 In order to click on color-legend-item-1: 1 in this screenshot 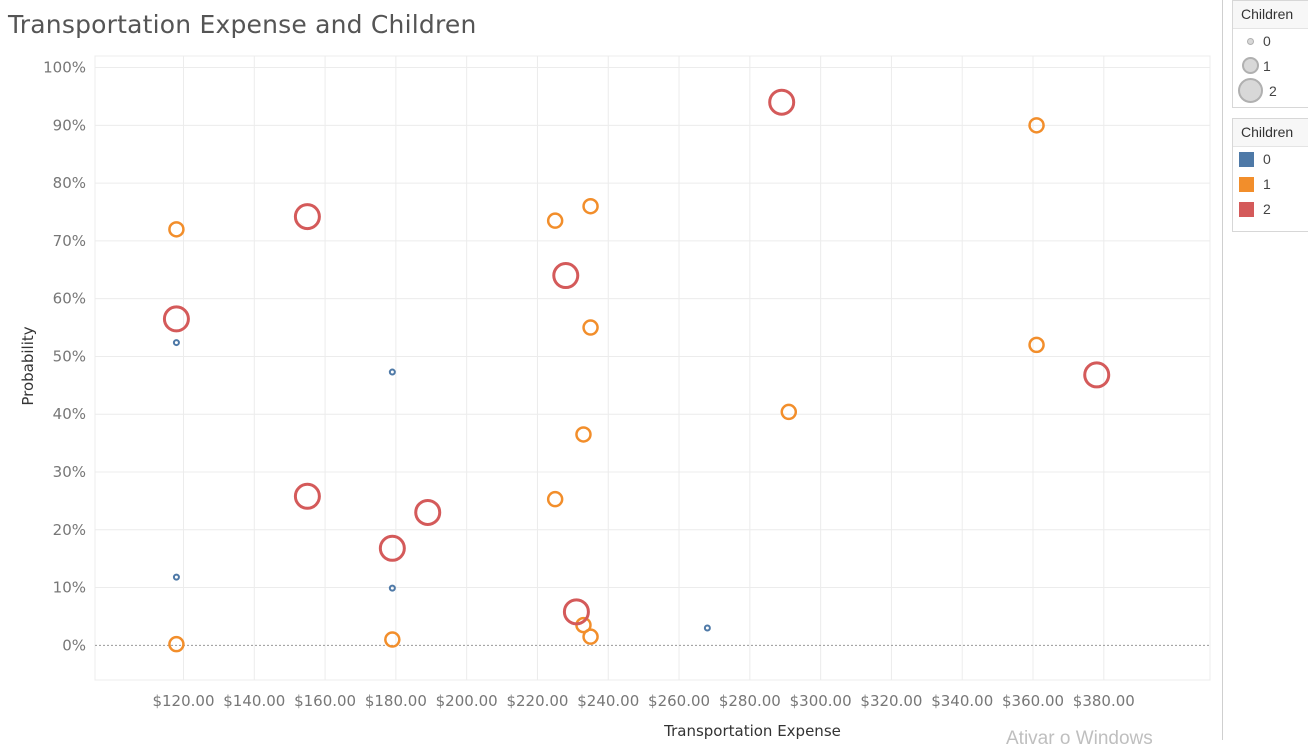, I will do `click(1270, 184)`.